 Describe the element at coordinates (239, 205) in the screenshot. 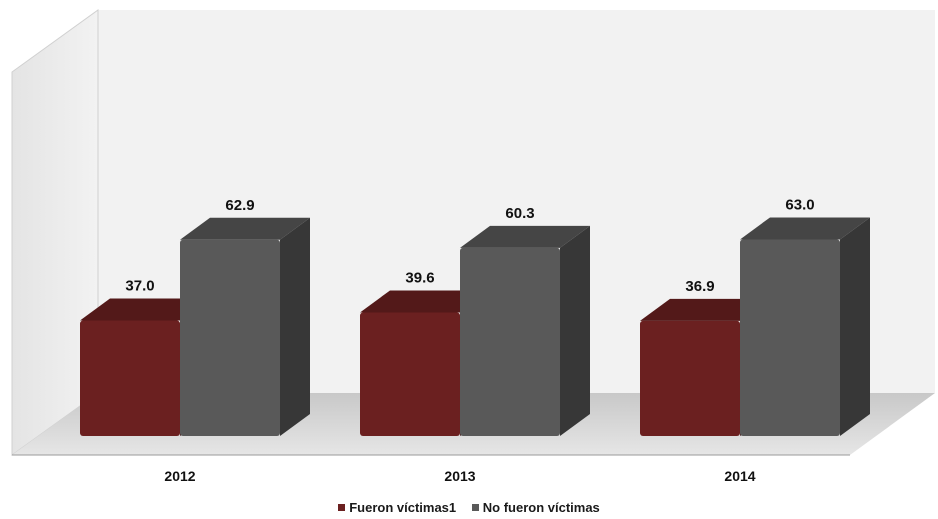

I see `data-label-2012-series-2: 62.9` at that location.